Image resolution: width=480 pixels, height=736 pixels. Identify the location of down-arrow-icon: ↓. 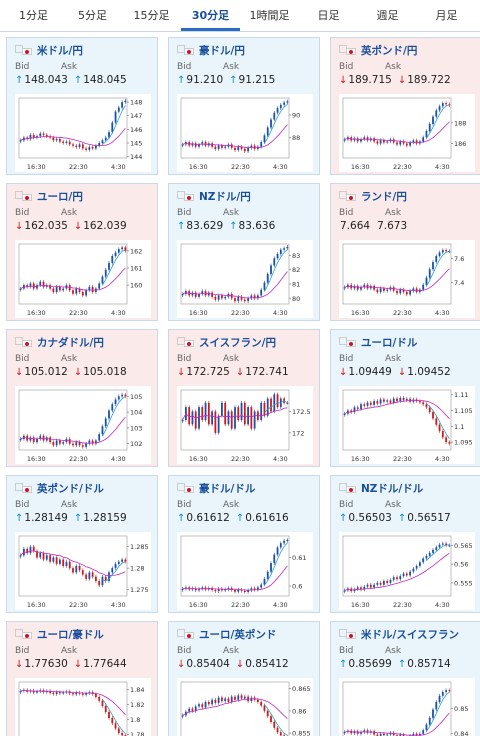
(402, 372).